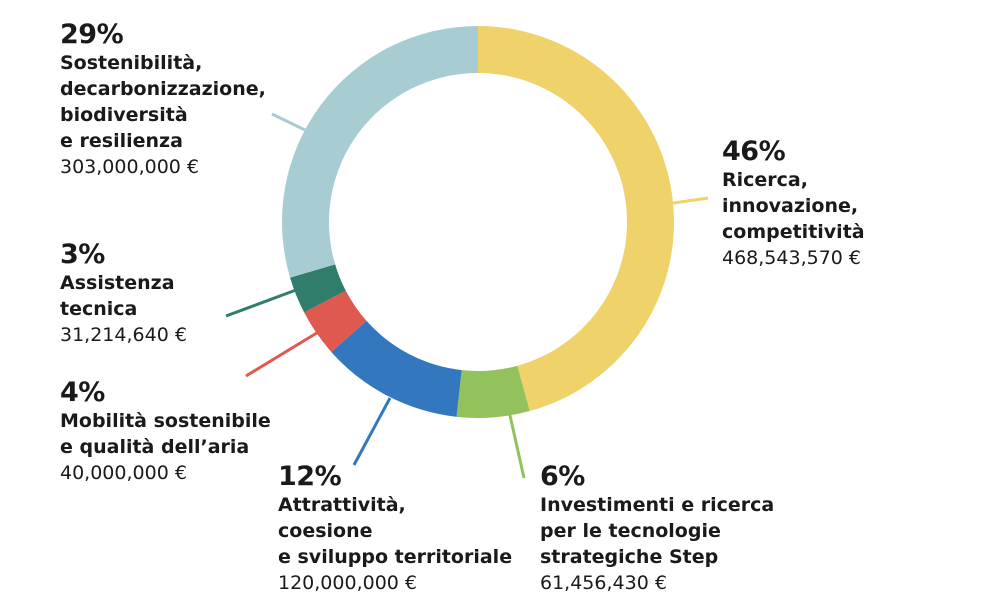 This screenshot has width=1000, height=598. What do you see at coordinates (310, 476) in the screenshot?
I see `slice-percent-attrattivita: 12%` at bounding box center [310, 476].